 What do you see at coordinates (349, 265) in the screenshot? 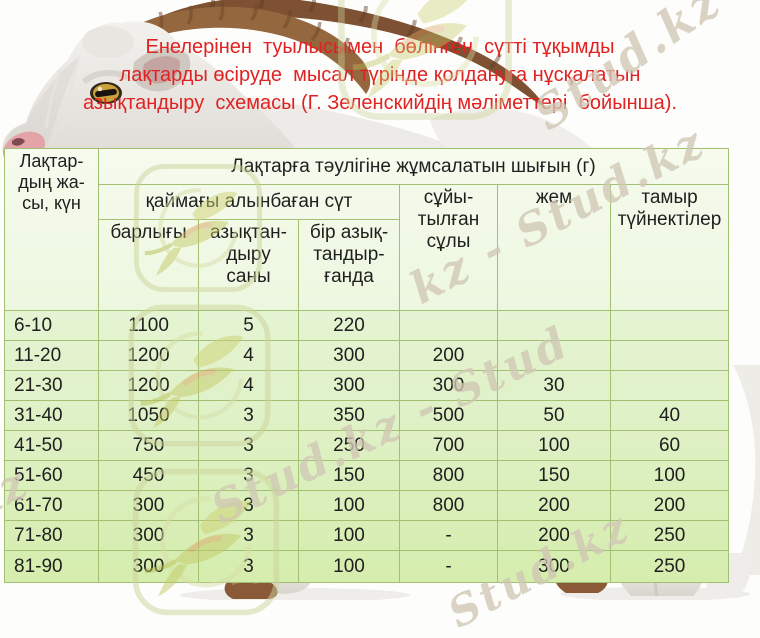
I see `header-milk-per-feeding: бір азық-тандыр-ғанда` at bounding box center [349, 265].